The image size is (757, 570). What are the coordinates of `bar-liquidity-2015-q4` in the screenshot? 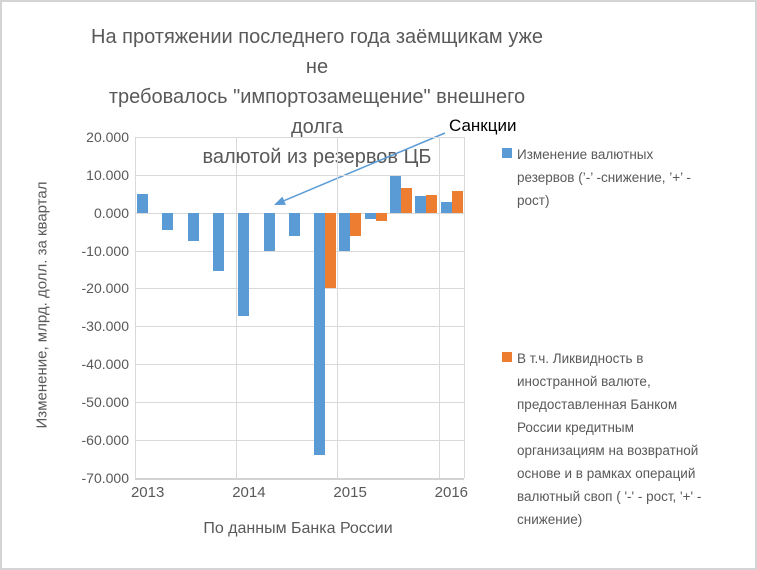 It's located at (432, 203).